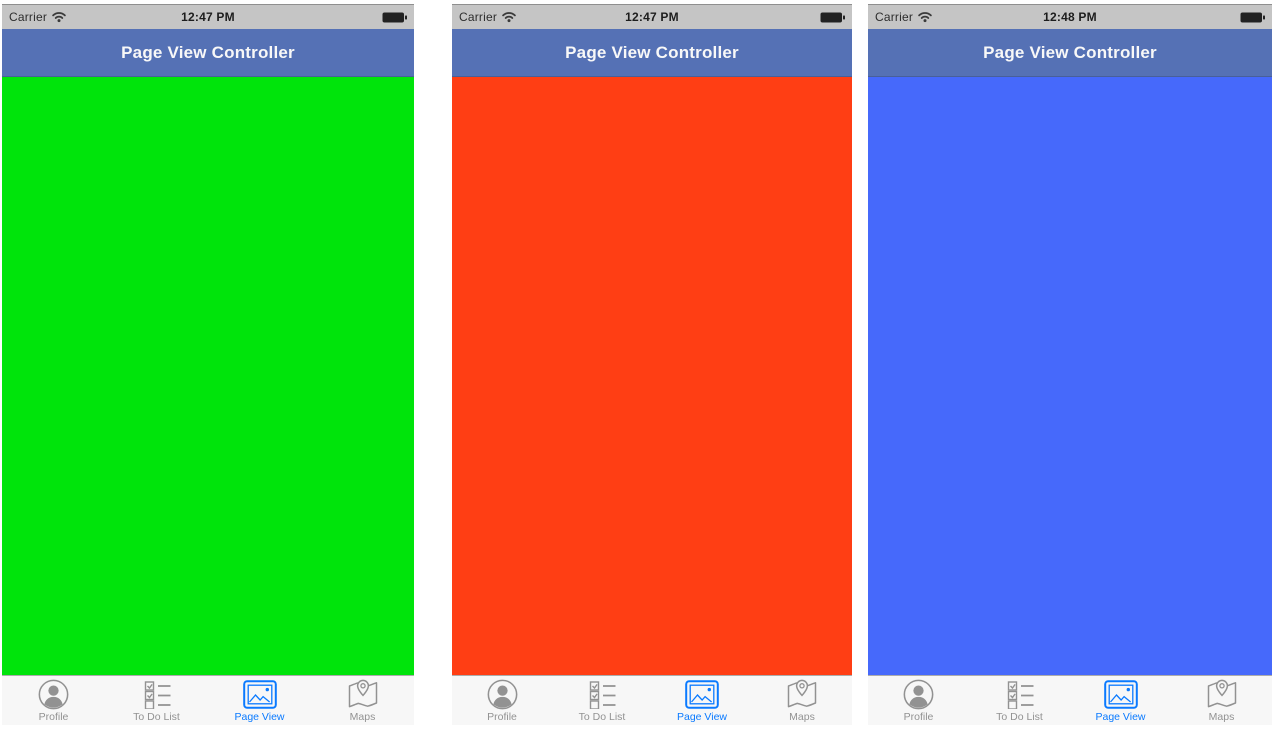 The width and height of the screenshot is (1284, 736). I want to click on status-bar: Carrier 12:48 PM, so click(1070, 16).